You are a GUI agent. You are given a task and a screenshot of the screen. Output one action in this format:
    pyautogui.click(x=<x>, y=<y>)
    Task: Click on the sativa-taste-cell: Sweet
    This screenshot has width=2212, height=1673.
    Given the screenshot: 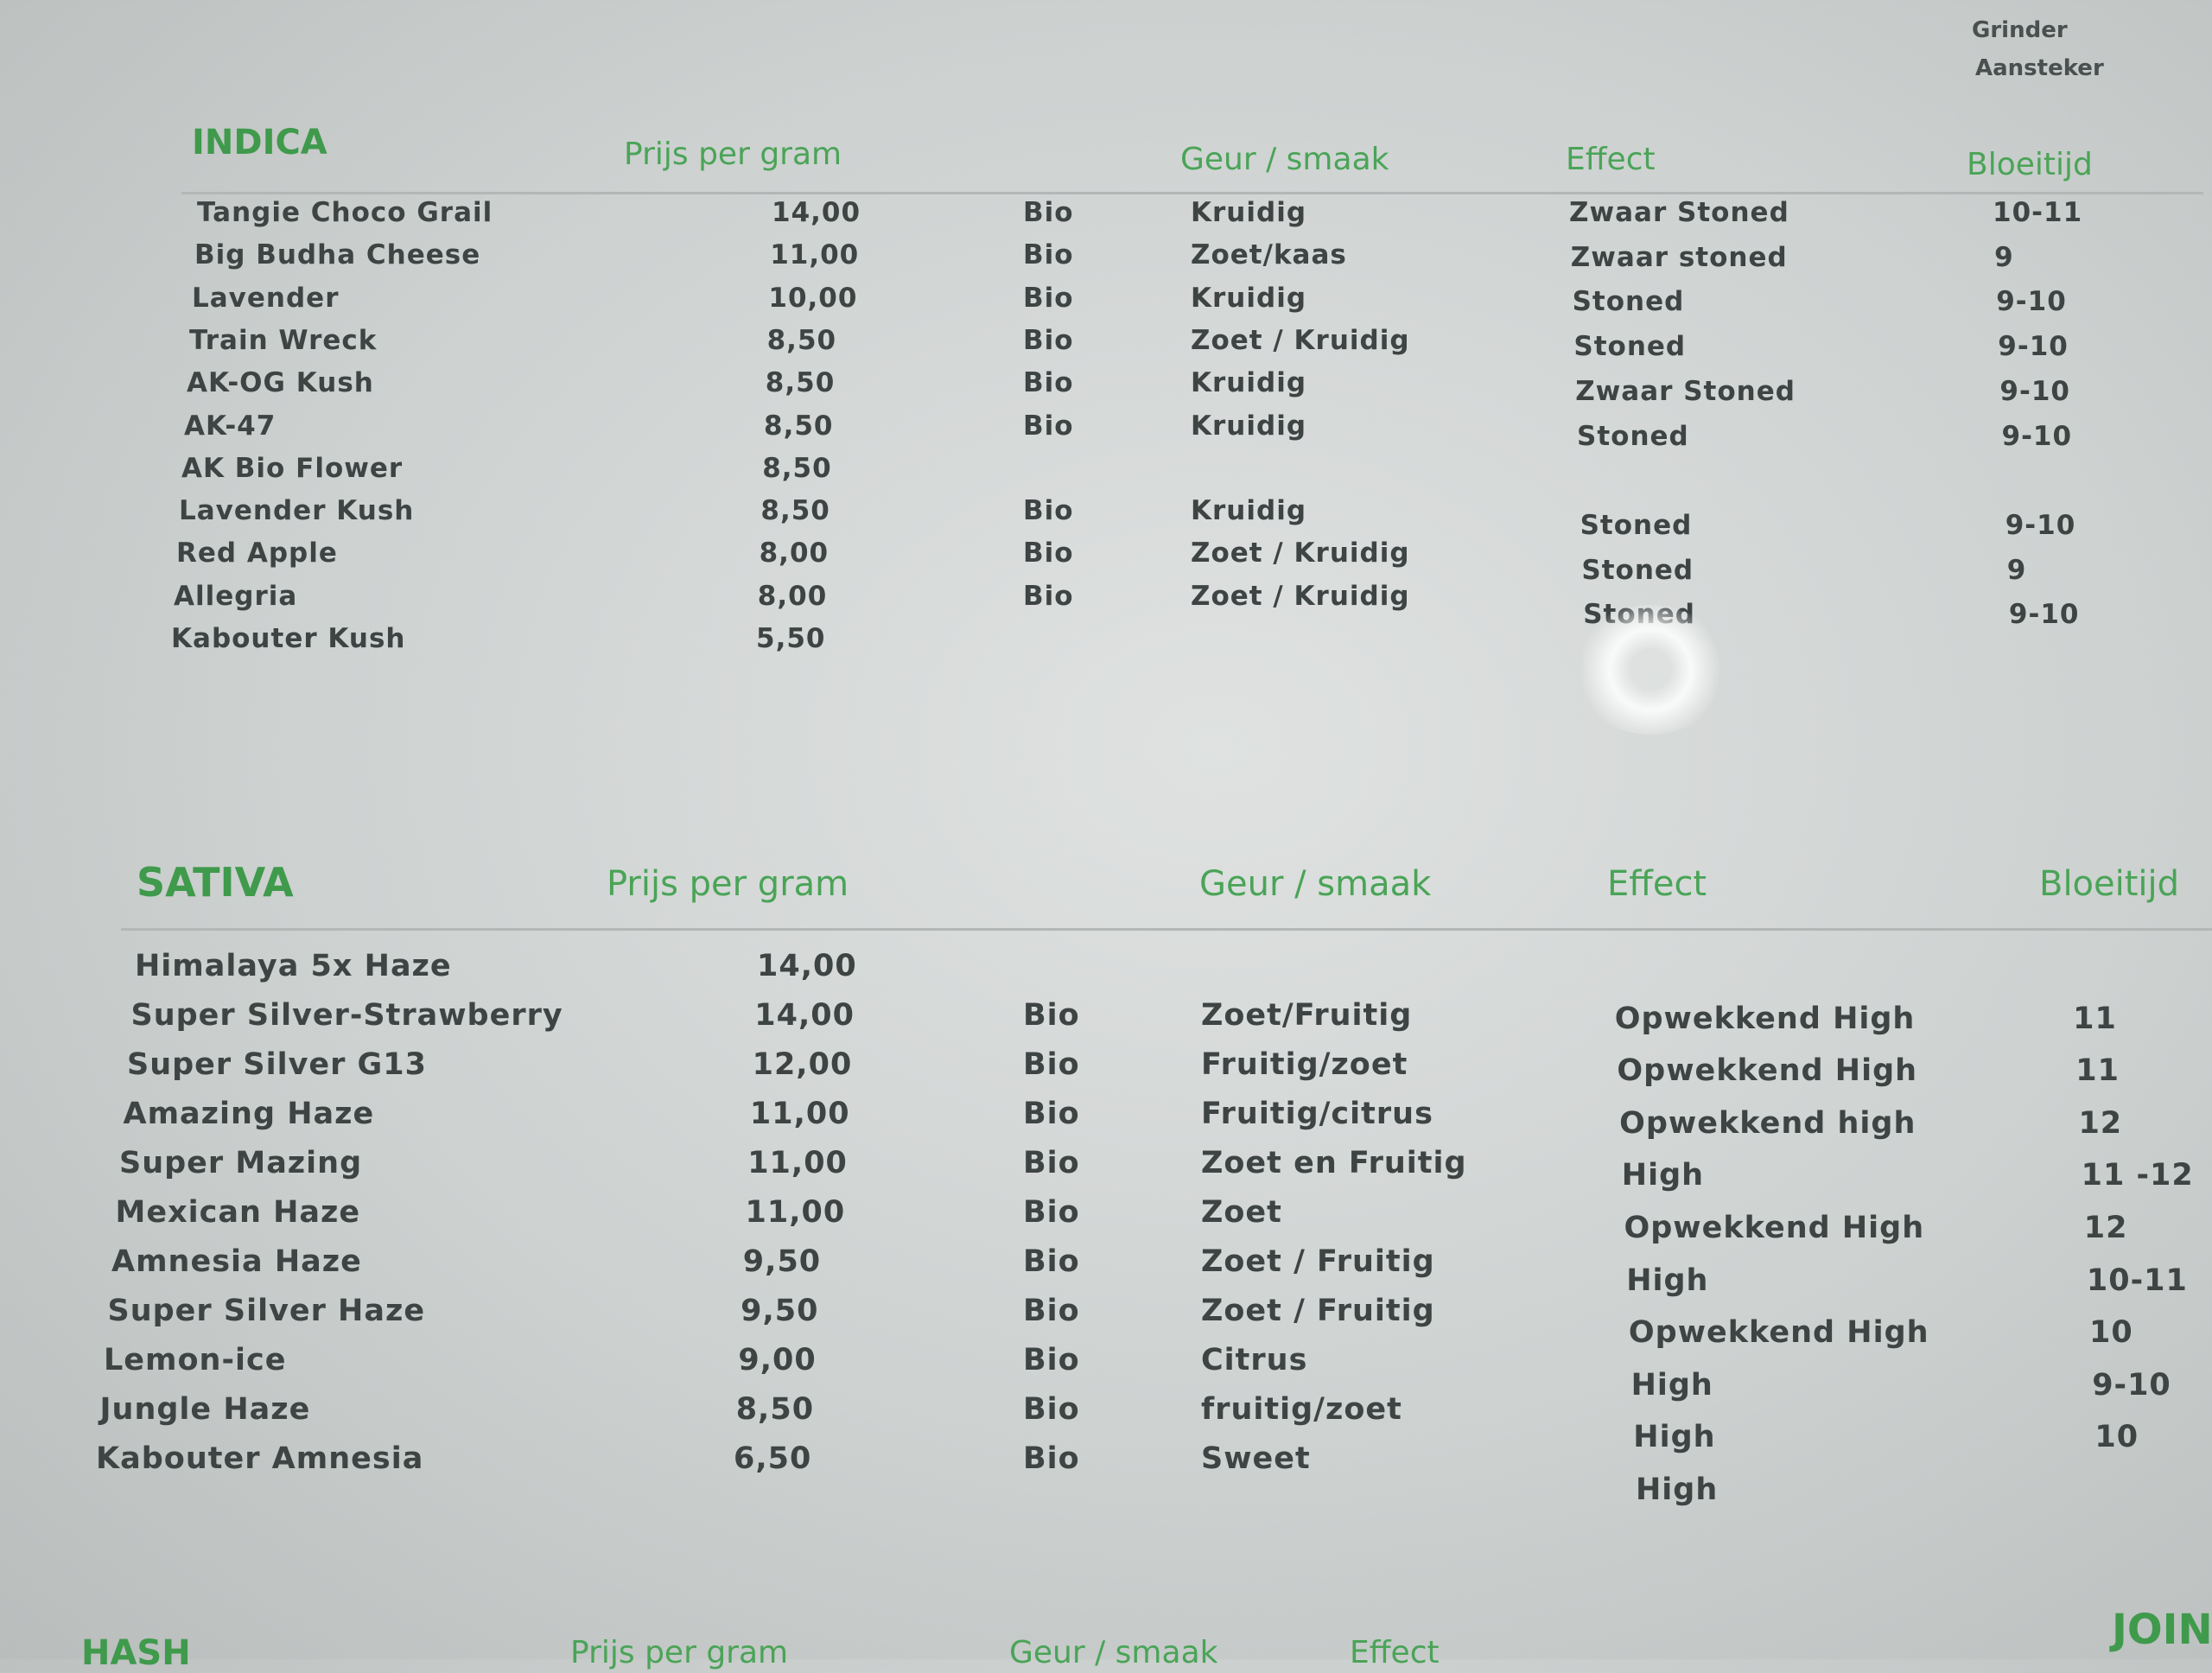 What is the action you would take?
    pyautogui.click(x=1256, y=1458)
    